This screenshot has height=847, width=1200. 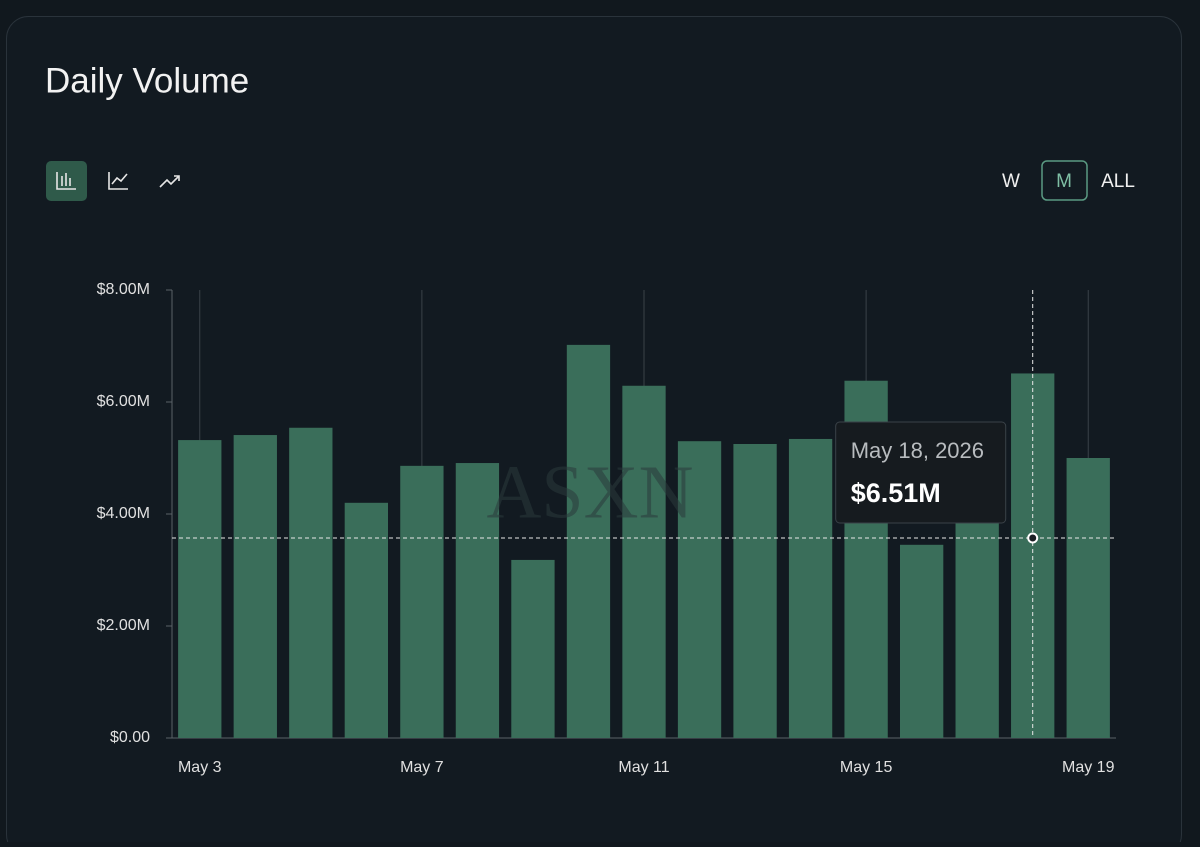 I want to click on x-tick-label: May 15, so click(x=866, y=767).